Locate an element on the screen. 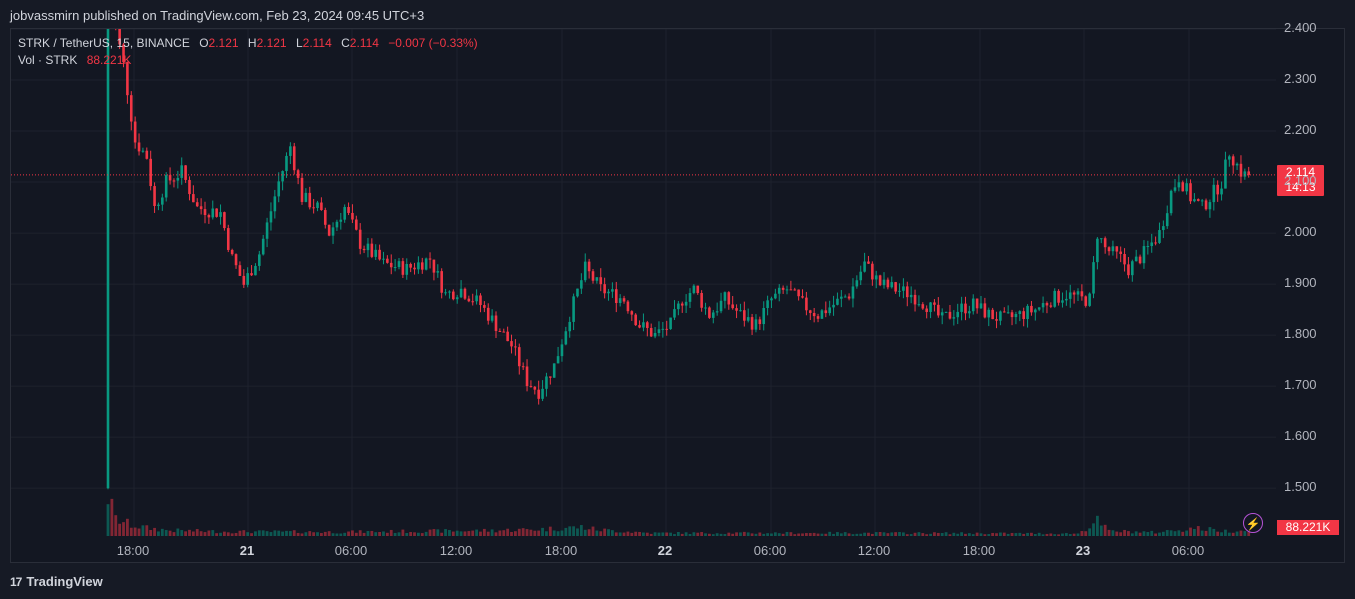  symbol-label: STRK / TetherUS, 15, BINANCE is located at coordinates (104, 43).